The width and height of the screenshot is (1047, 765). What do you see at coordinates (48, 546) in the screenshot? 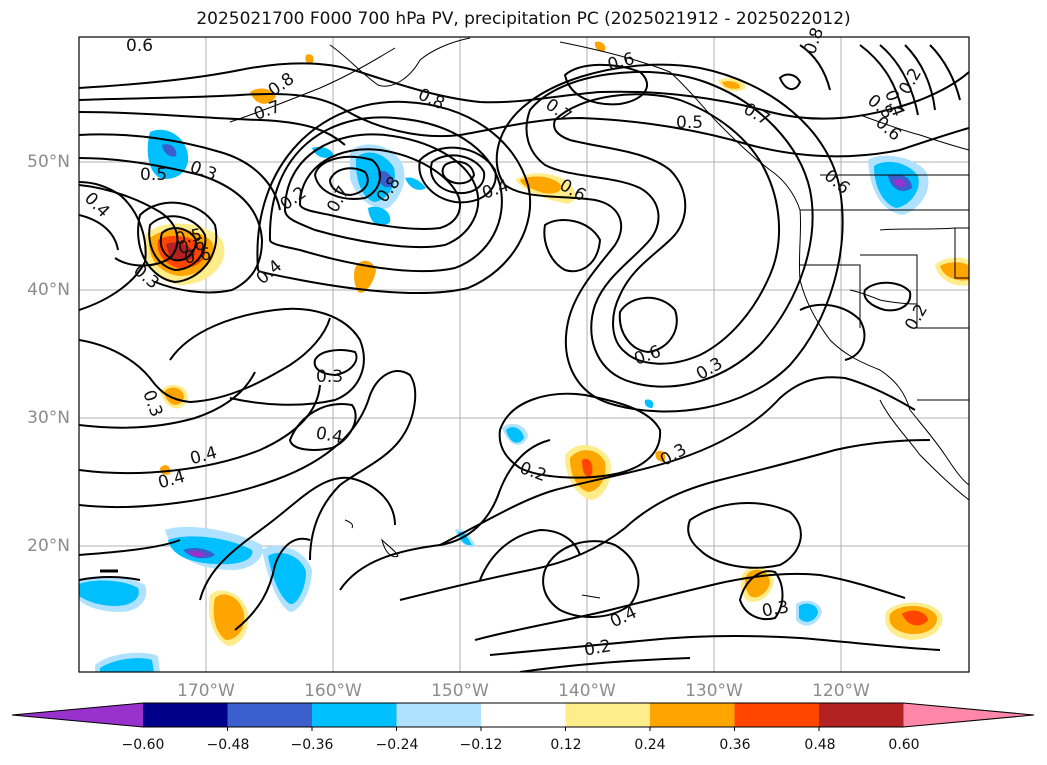
I see `lat-label: 20°N` at bounding box center [48, 546].